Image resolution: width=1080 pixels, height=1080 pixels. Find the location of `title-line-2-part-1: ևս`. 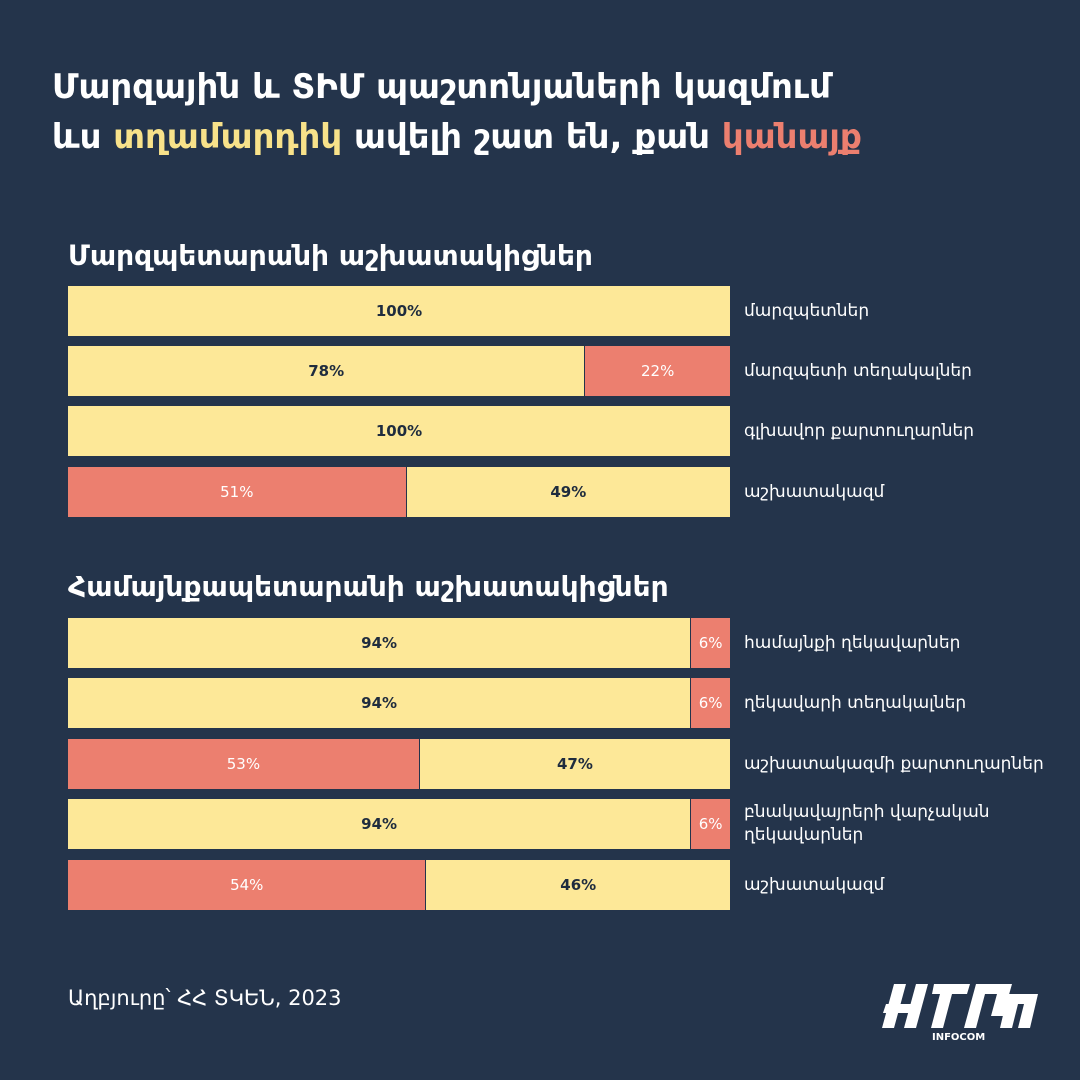

title-line-2-part-1: ևս is located at coordinates (83, 137).